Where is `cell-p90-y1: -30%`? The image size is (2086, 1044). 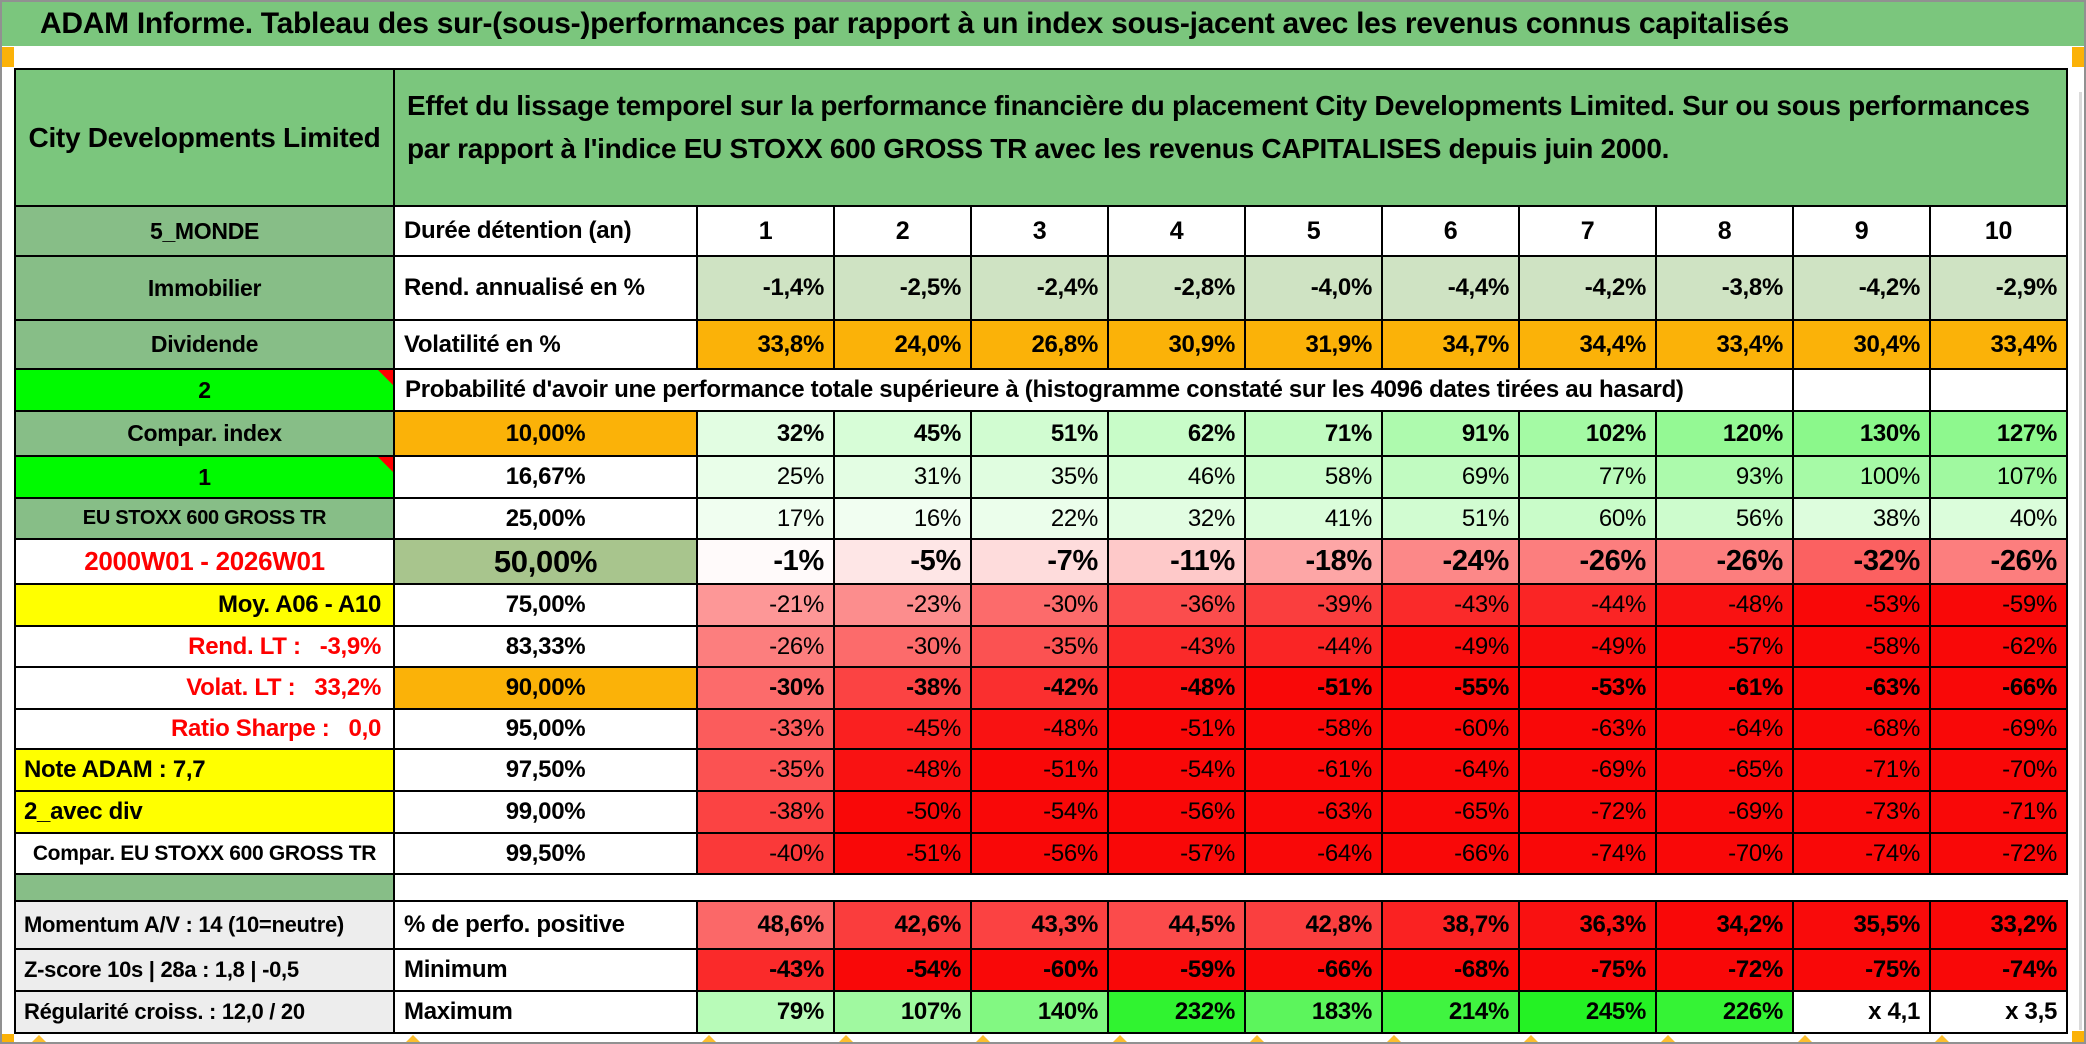 cell-p90-y1: -30% is located at coordinates (766, 689).